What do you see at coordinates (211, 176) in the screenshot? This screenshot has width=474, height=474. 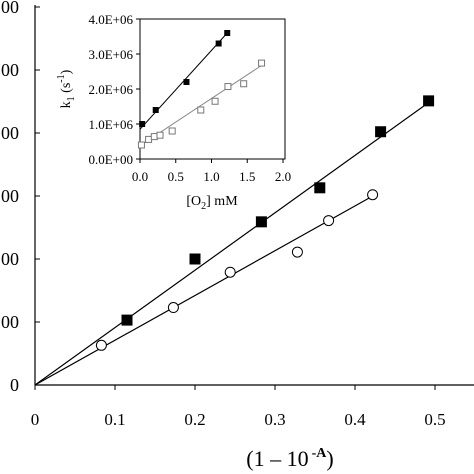 I see `inset-x-tick-label: 1.0` at bounding box center [211, 176].